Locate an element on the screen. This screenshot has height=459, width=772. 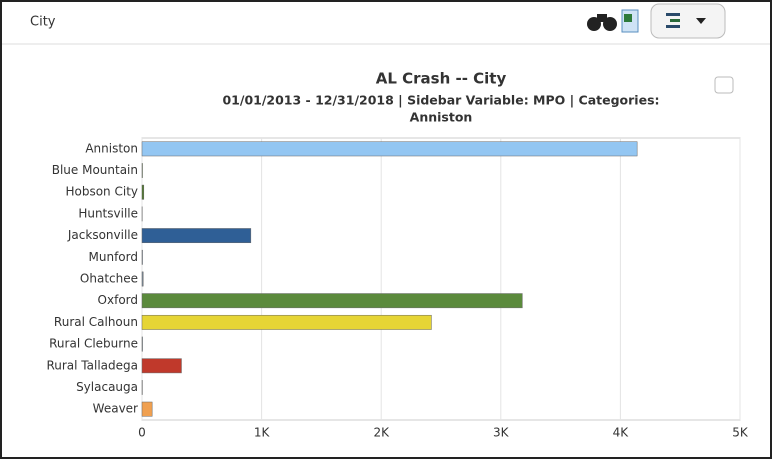
x-tick-label: 3K is located at coordinates (501, 433).